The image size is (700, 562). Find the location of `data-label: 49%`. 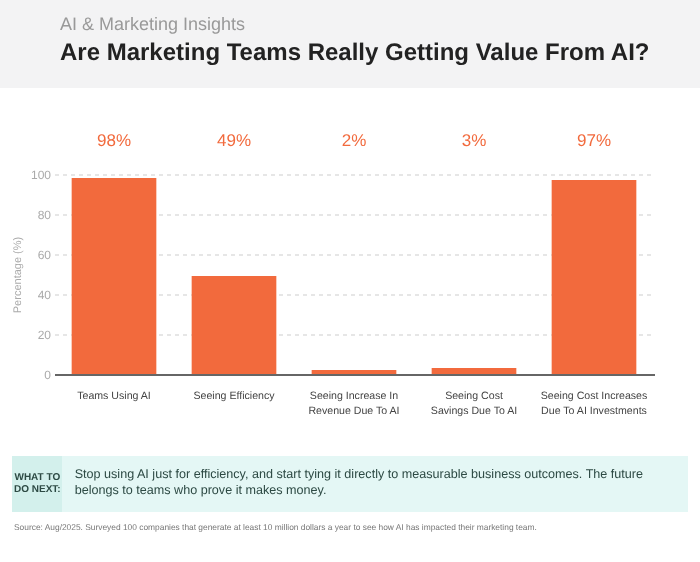

data-label: 49% is located at coordinates (234, 140).